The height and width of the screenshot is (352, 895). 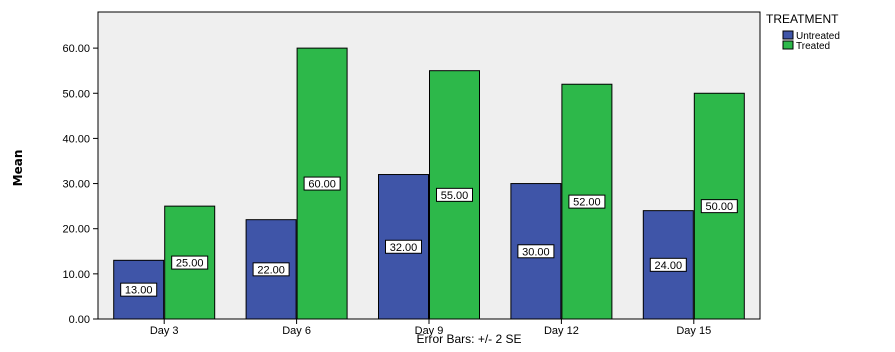 I want to click on y-tick-label: 0.00, so click(x=79, y=320).